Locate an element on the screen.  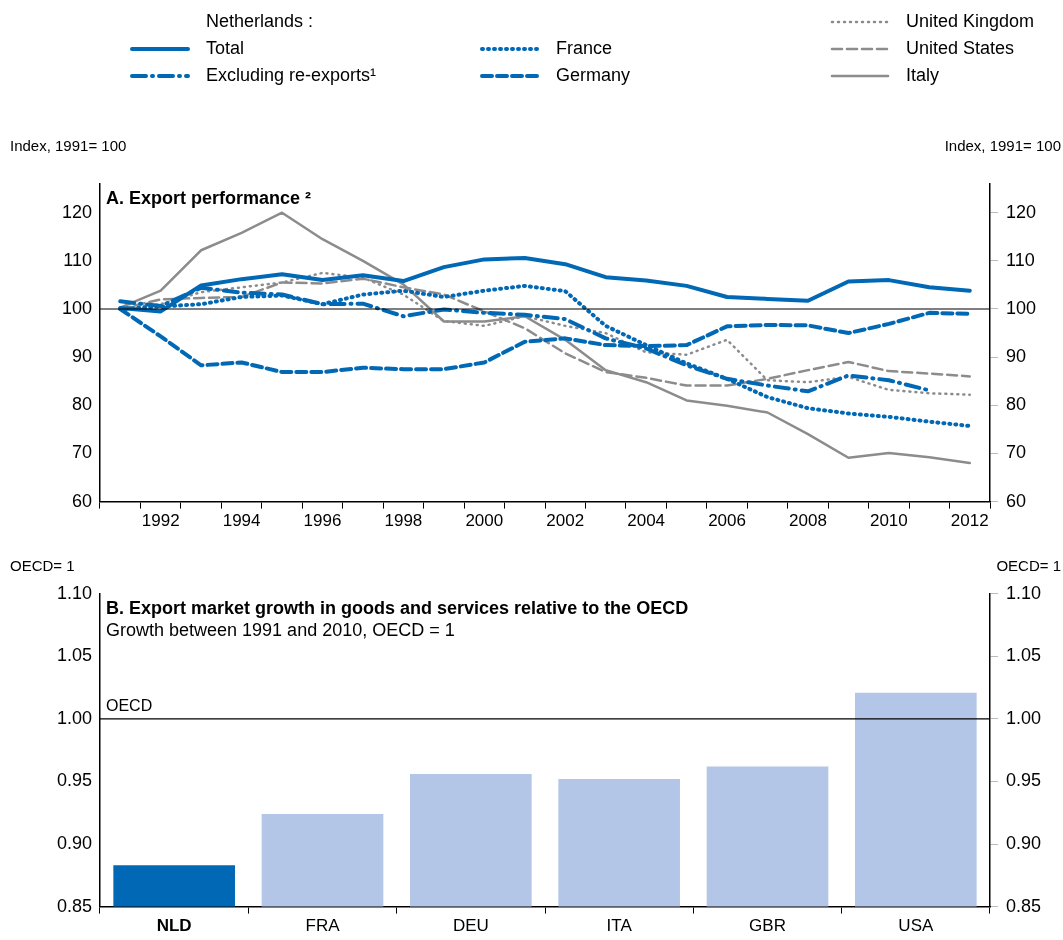
x-tick-label: 2008 is located at coordinates (808, 521).